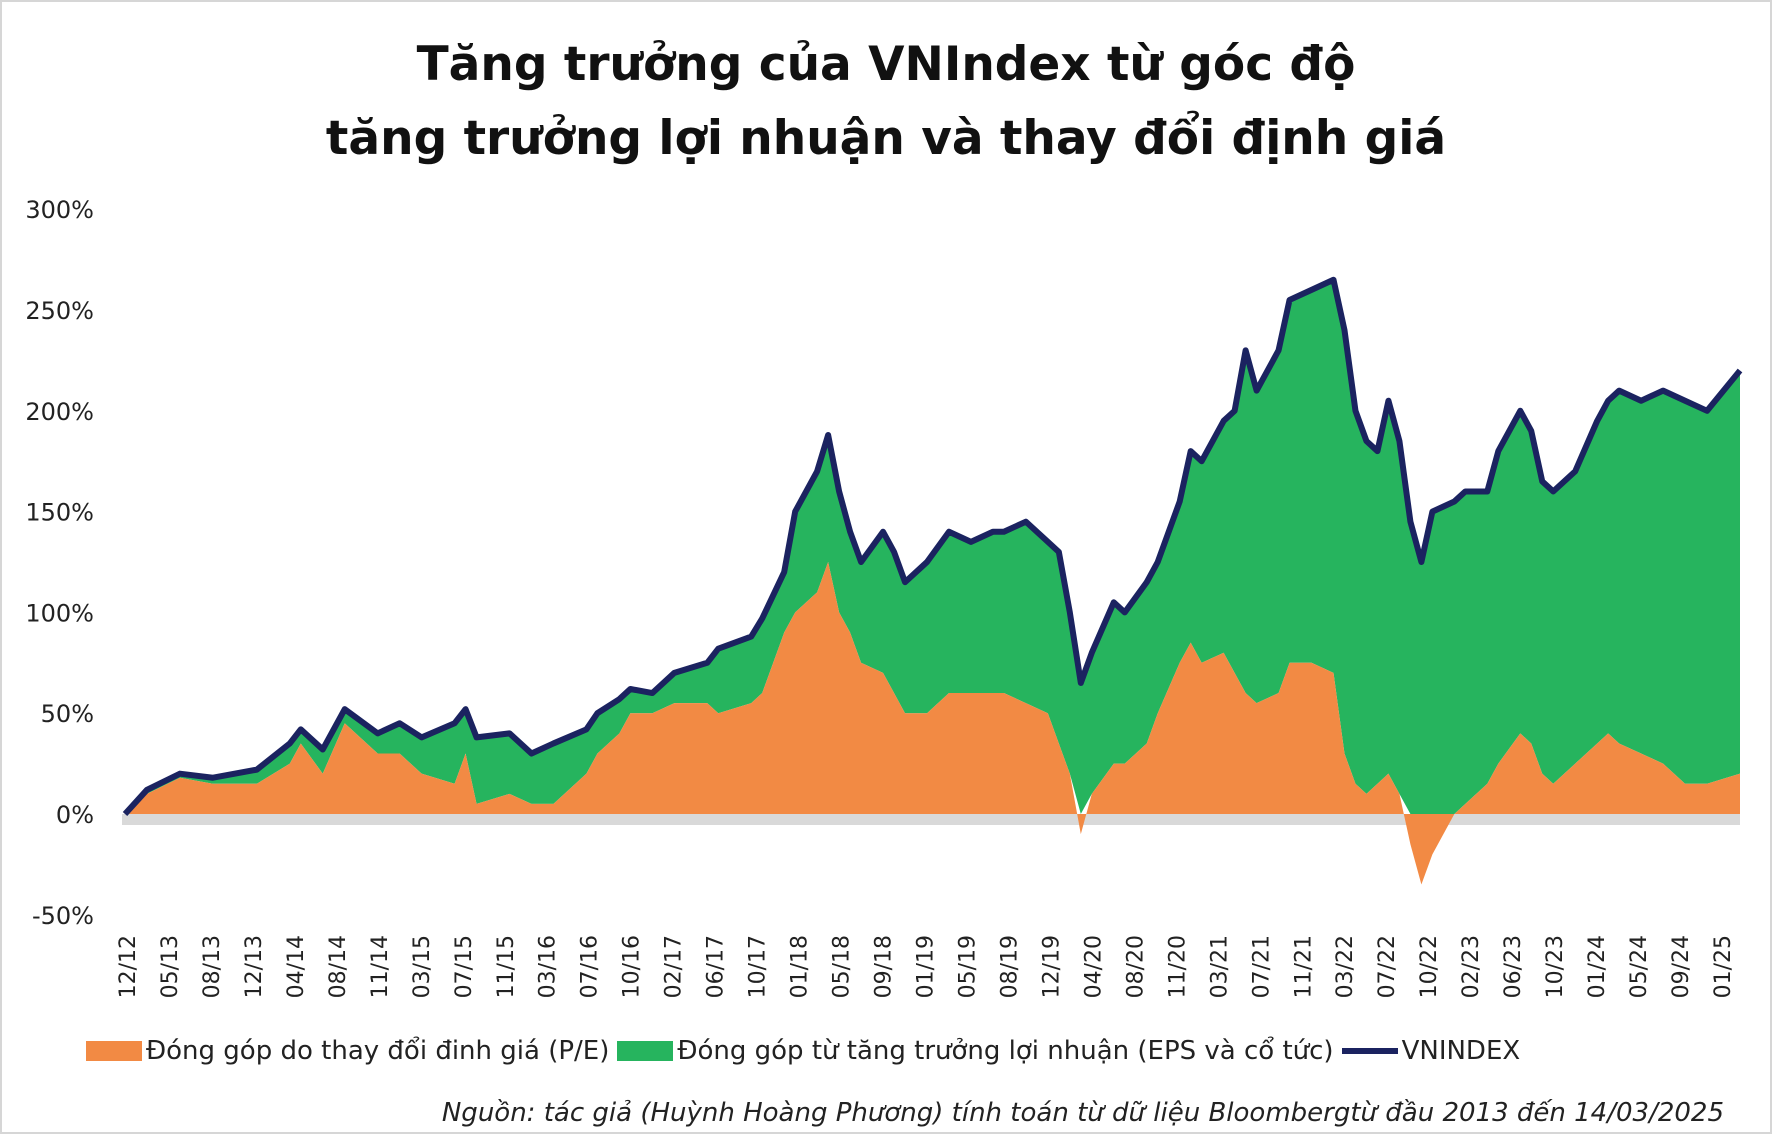 The width and height of the screenshot is (1772, 1134). I want to click on y-tick-label: 200%, so click(59, 412).